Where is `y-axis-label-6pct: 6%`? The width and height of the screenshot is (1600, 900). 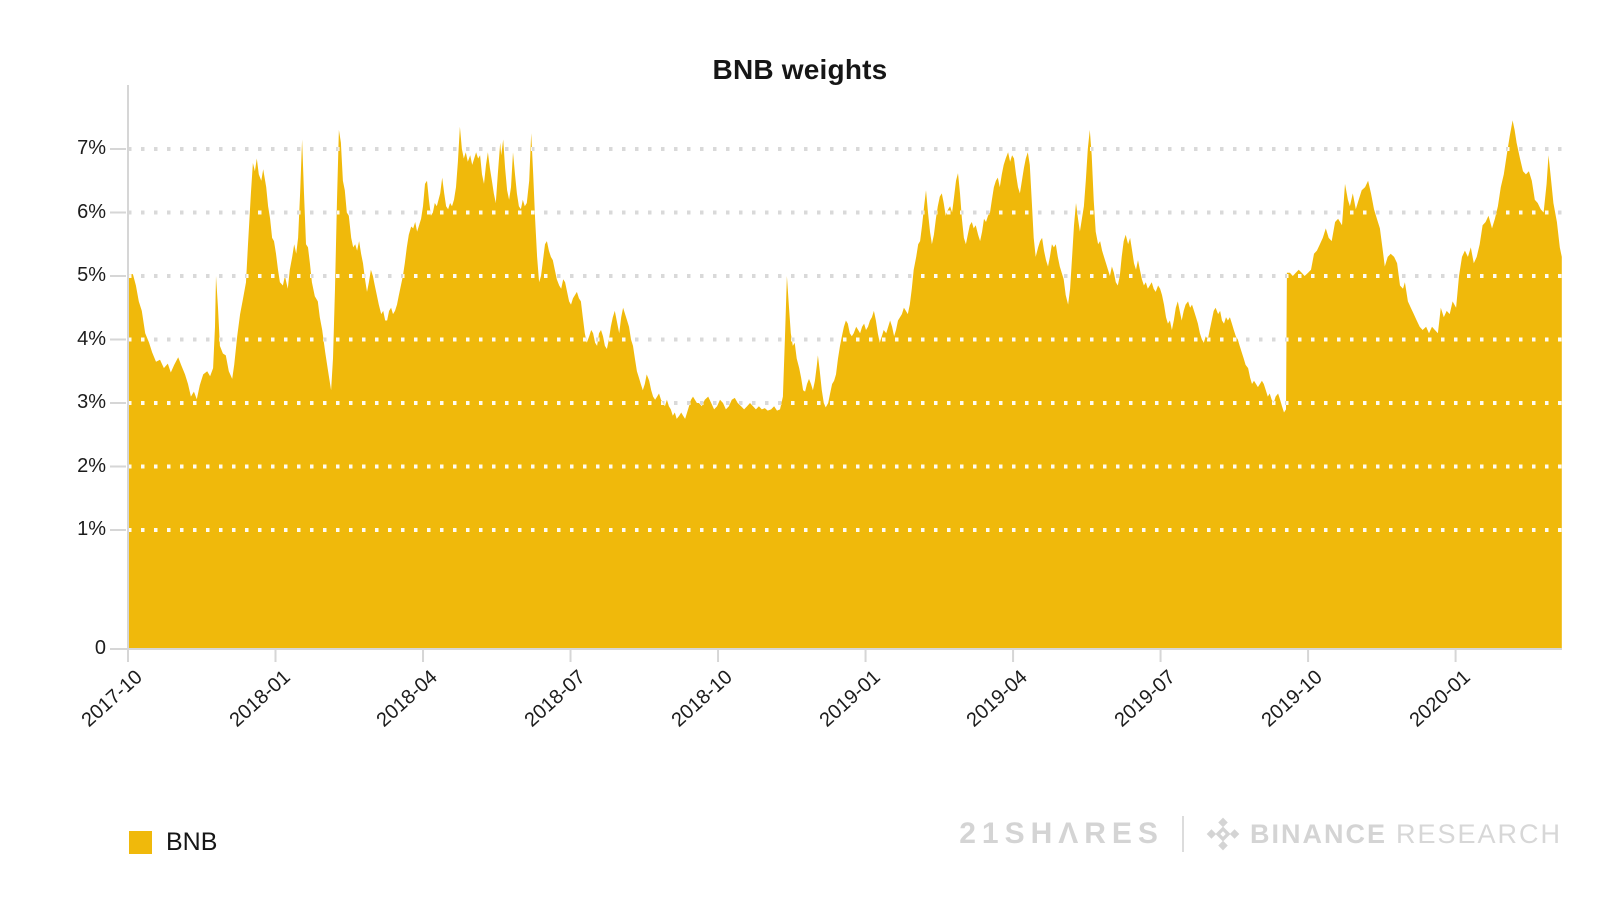
y-axis-label-6pct: 6% is located at coordinates (91, 211).